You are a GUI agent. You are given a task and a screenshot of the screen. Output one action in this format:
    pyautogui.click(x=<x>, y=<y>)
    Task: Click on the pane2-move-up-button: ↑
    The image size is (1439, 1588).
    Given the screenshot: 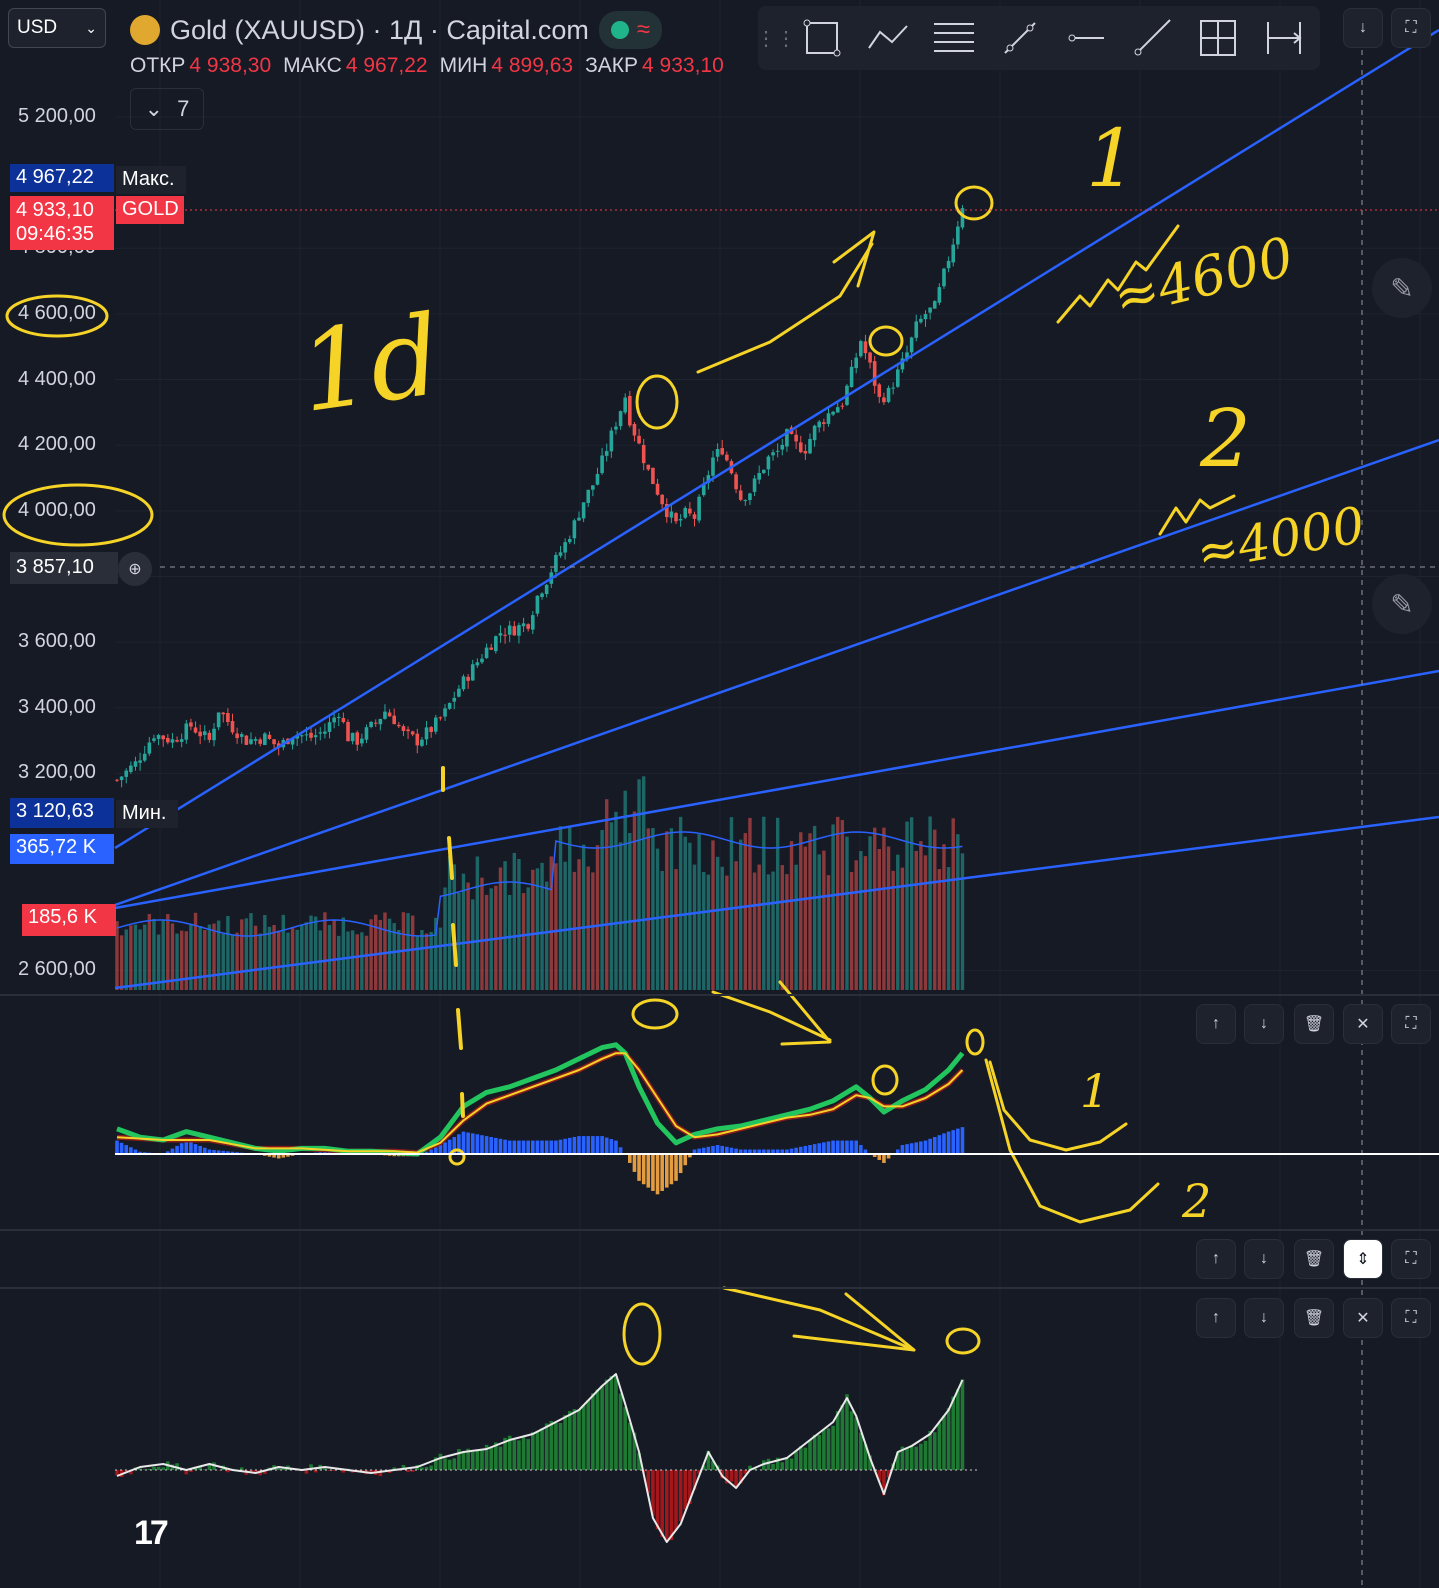 What is the action you would take?
    pyautogui.click(x=1216, y=1259)
    